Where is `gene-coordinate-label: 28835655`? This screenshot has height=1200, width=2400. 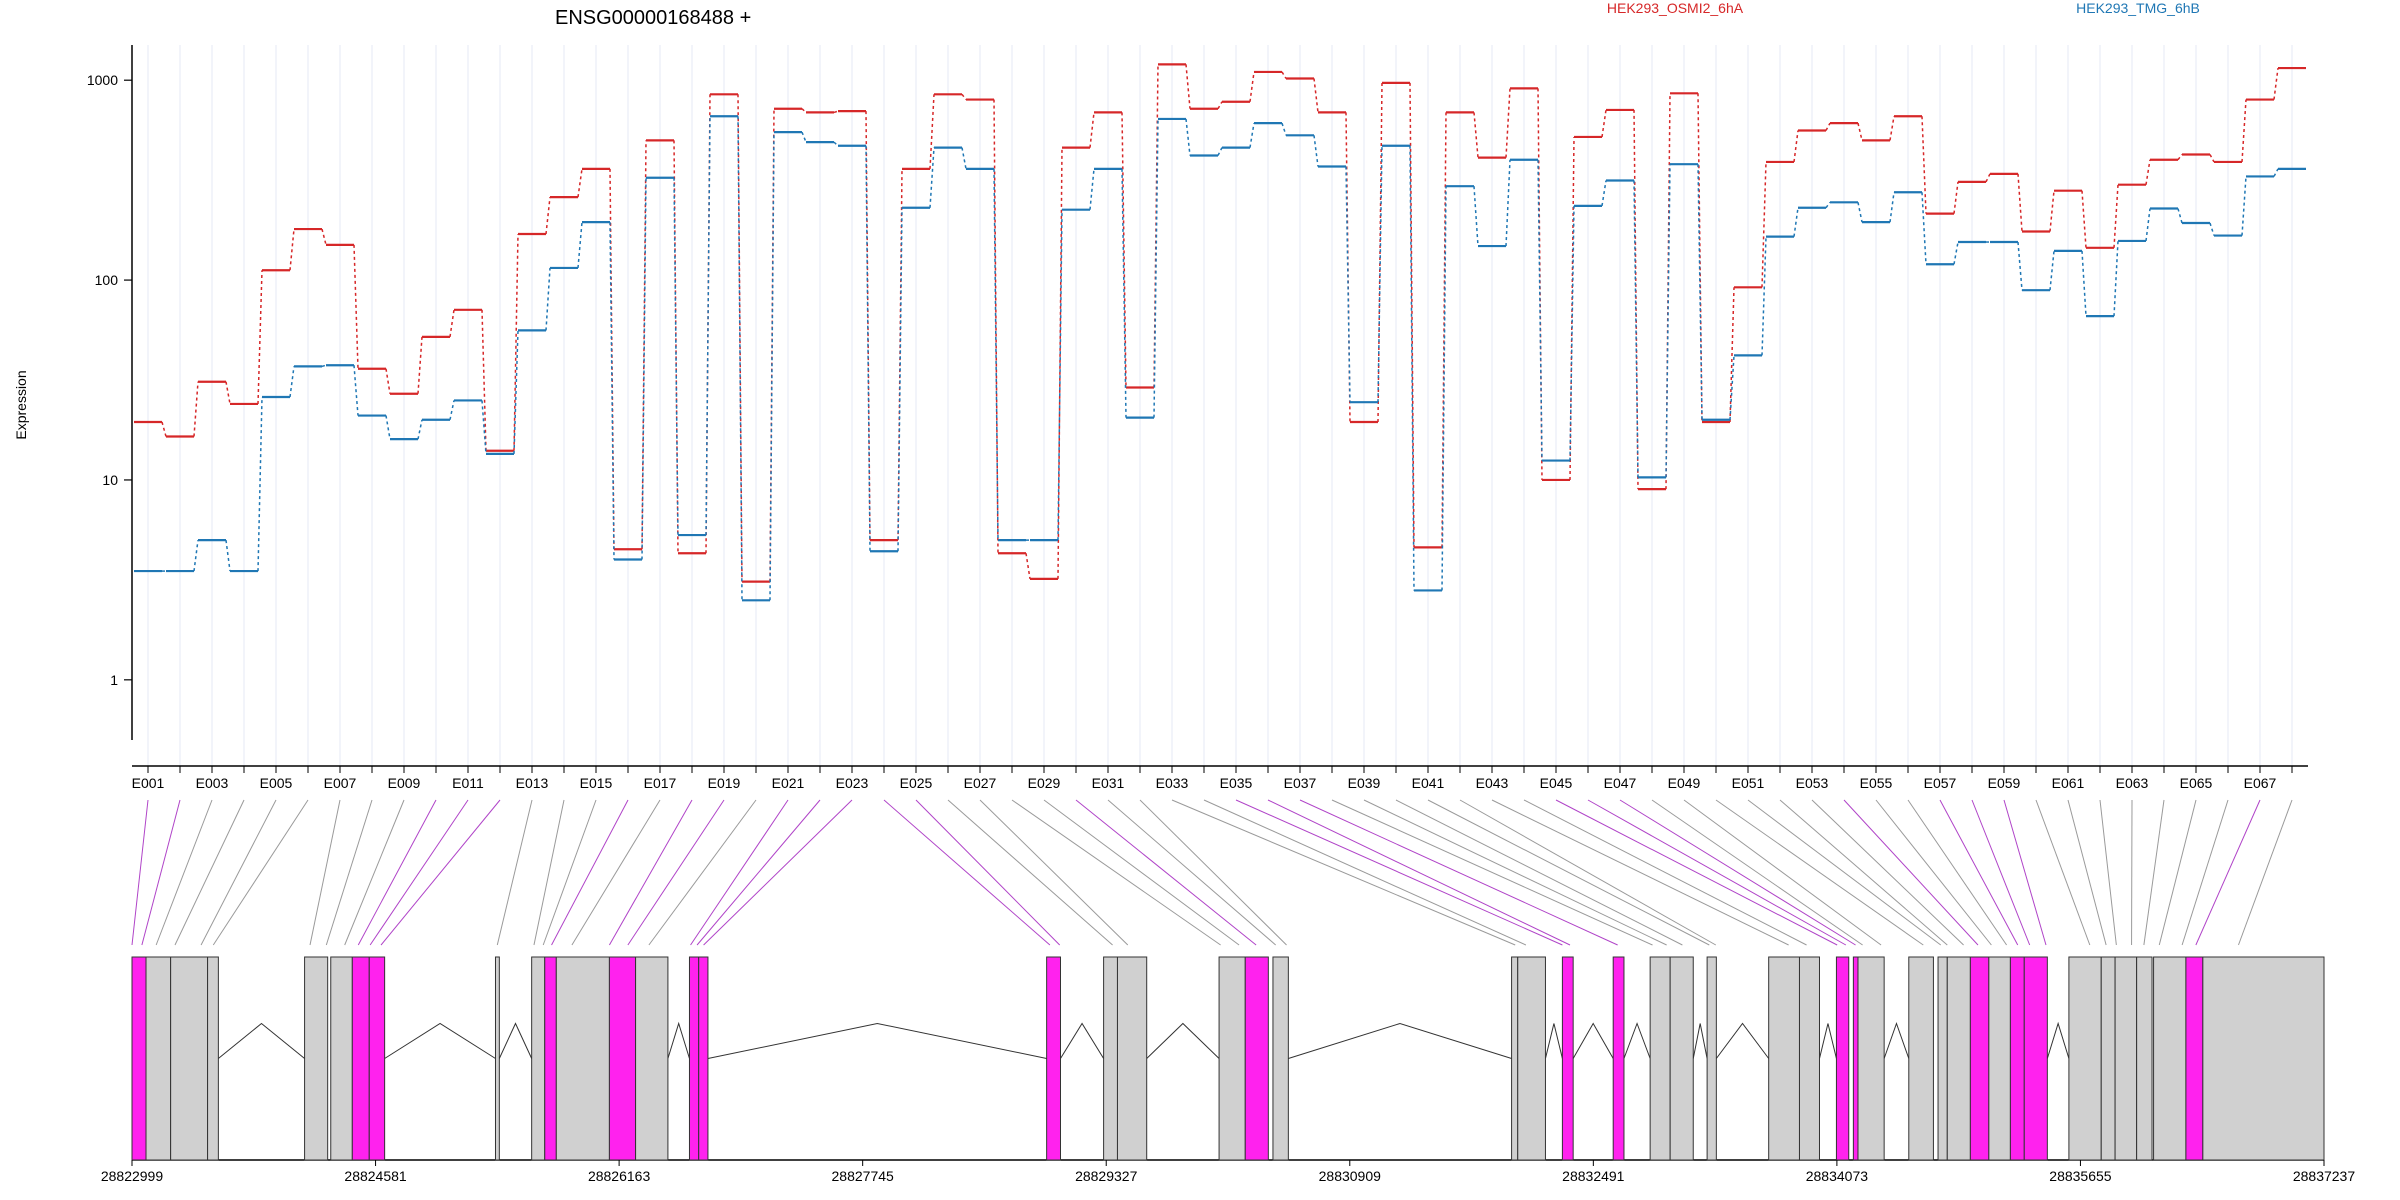 gene-coordinate-label: 28835655 is located at coordinates (2080, 1176).